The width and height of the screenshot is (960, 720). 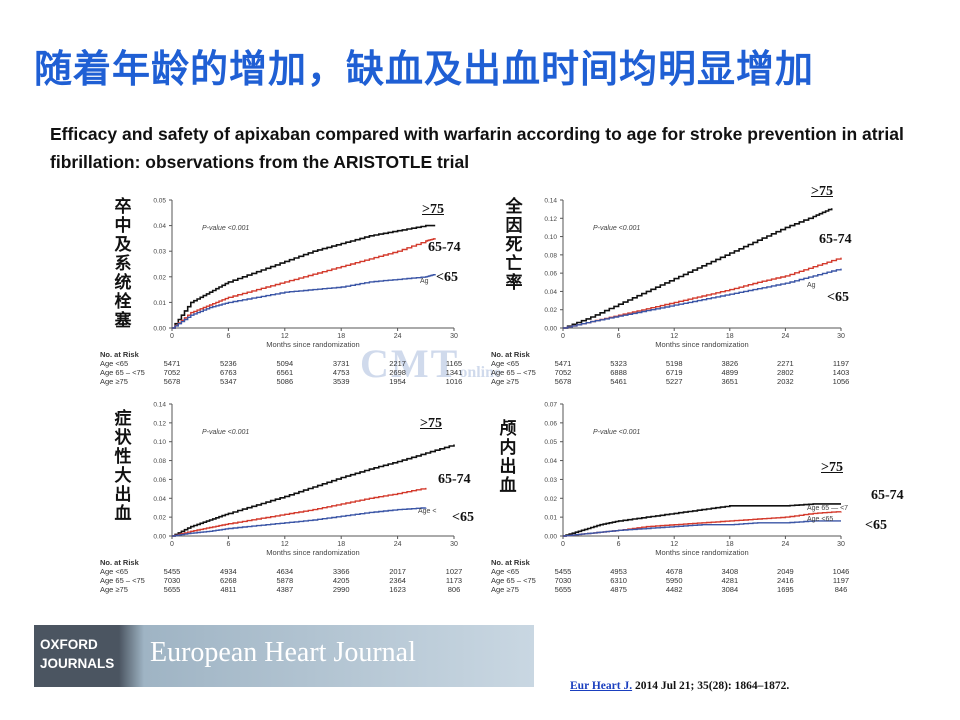 I want to click on y-tick-label: 0.05, so click(x=159, y=201).